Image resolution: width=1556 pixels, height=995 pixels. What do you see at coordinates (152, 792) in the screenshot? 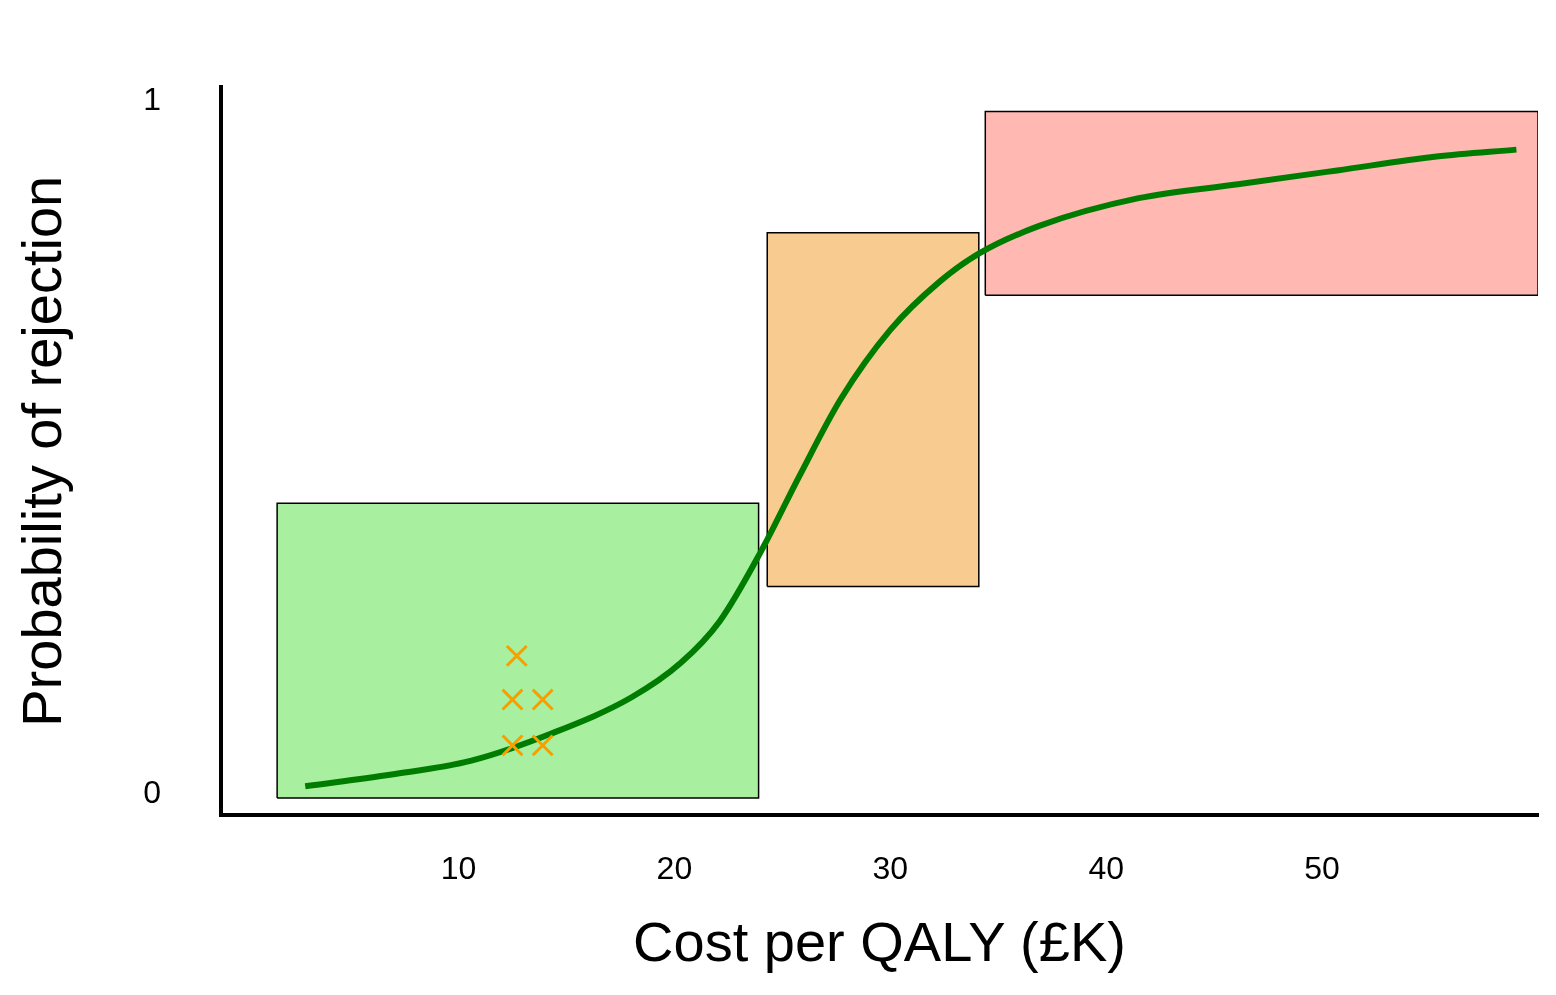
I see `y-tick-label: 0` at bounding box center [152, 792].